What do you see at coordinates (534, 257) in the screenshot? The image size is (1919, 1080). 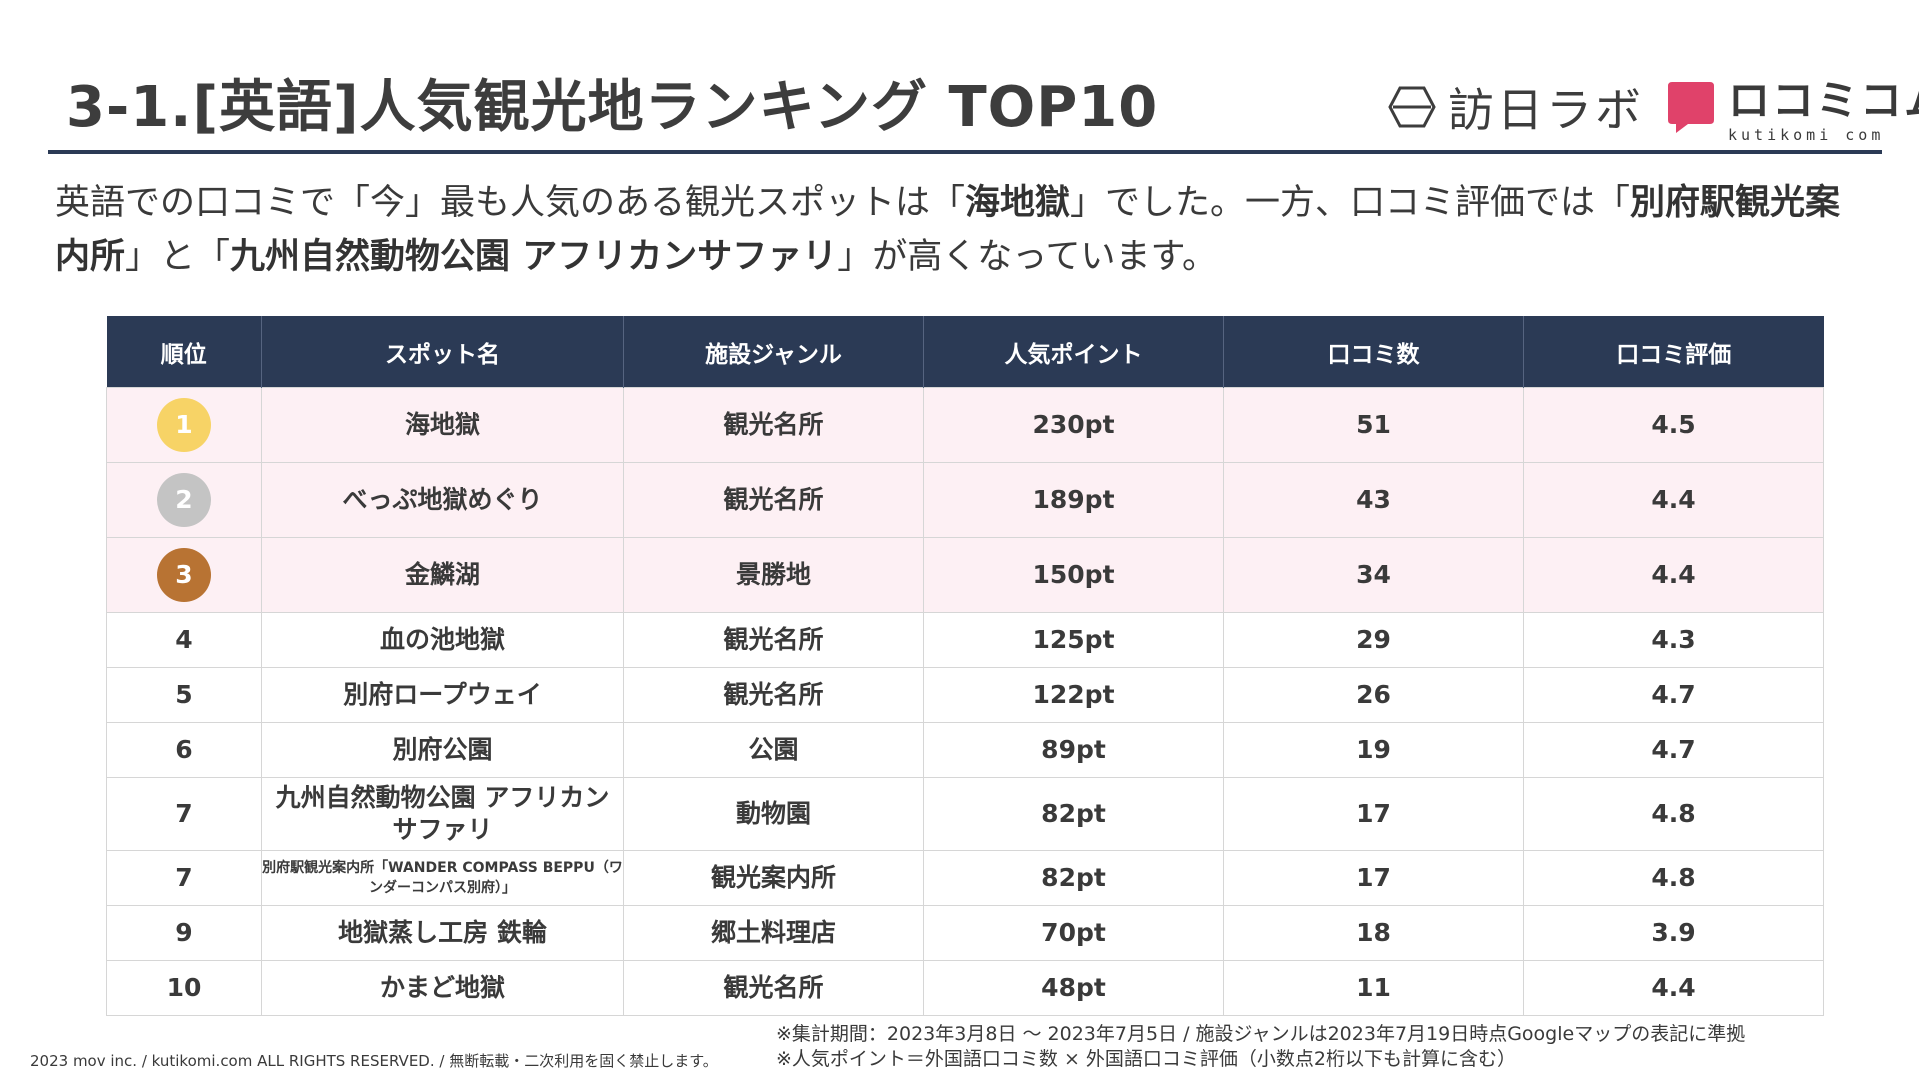 I see `summary-highlight-3: 九州自然動物公園 アフリカンサファリ` at bounding box center [534, 257].